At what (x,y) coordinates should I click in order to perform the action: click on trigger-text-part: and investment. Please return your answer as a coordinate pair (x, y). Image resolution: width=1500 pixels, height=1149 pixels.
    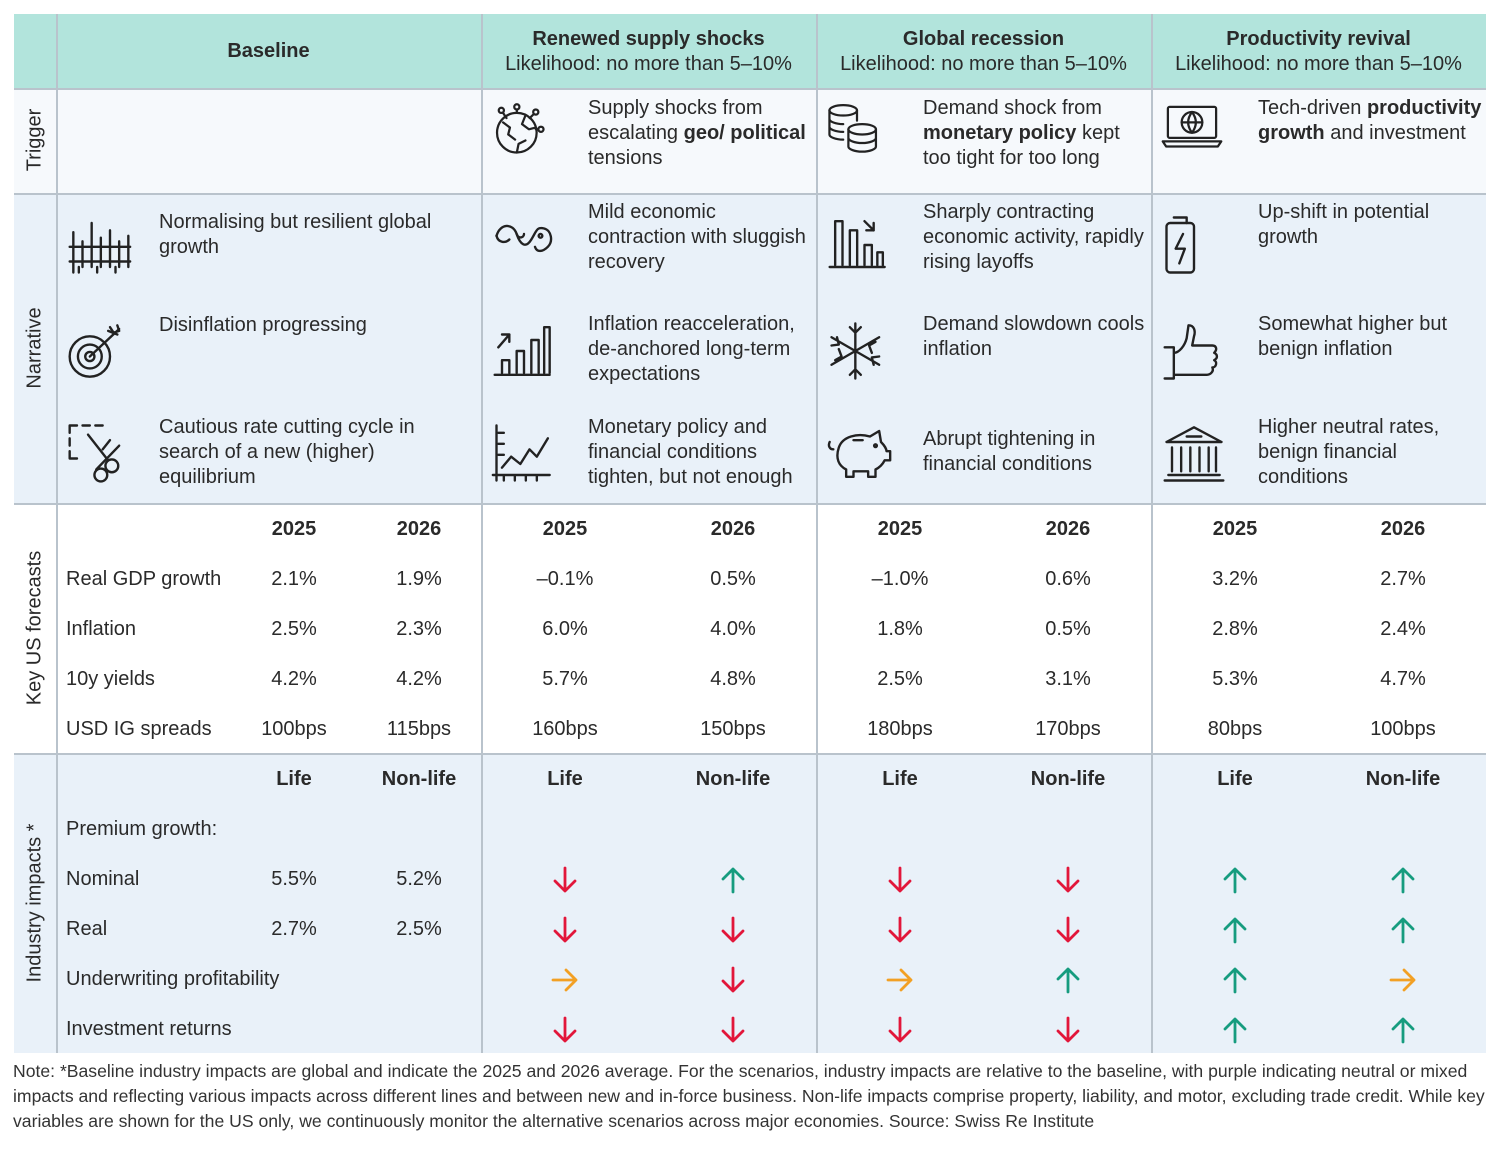
    Looking at the image, I should click on (1395, 133).